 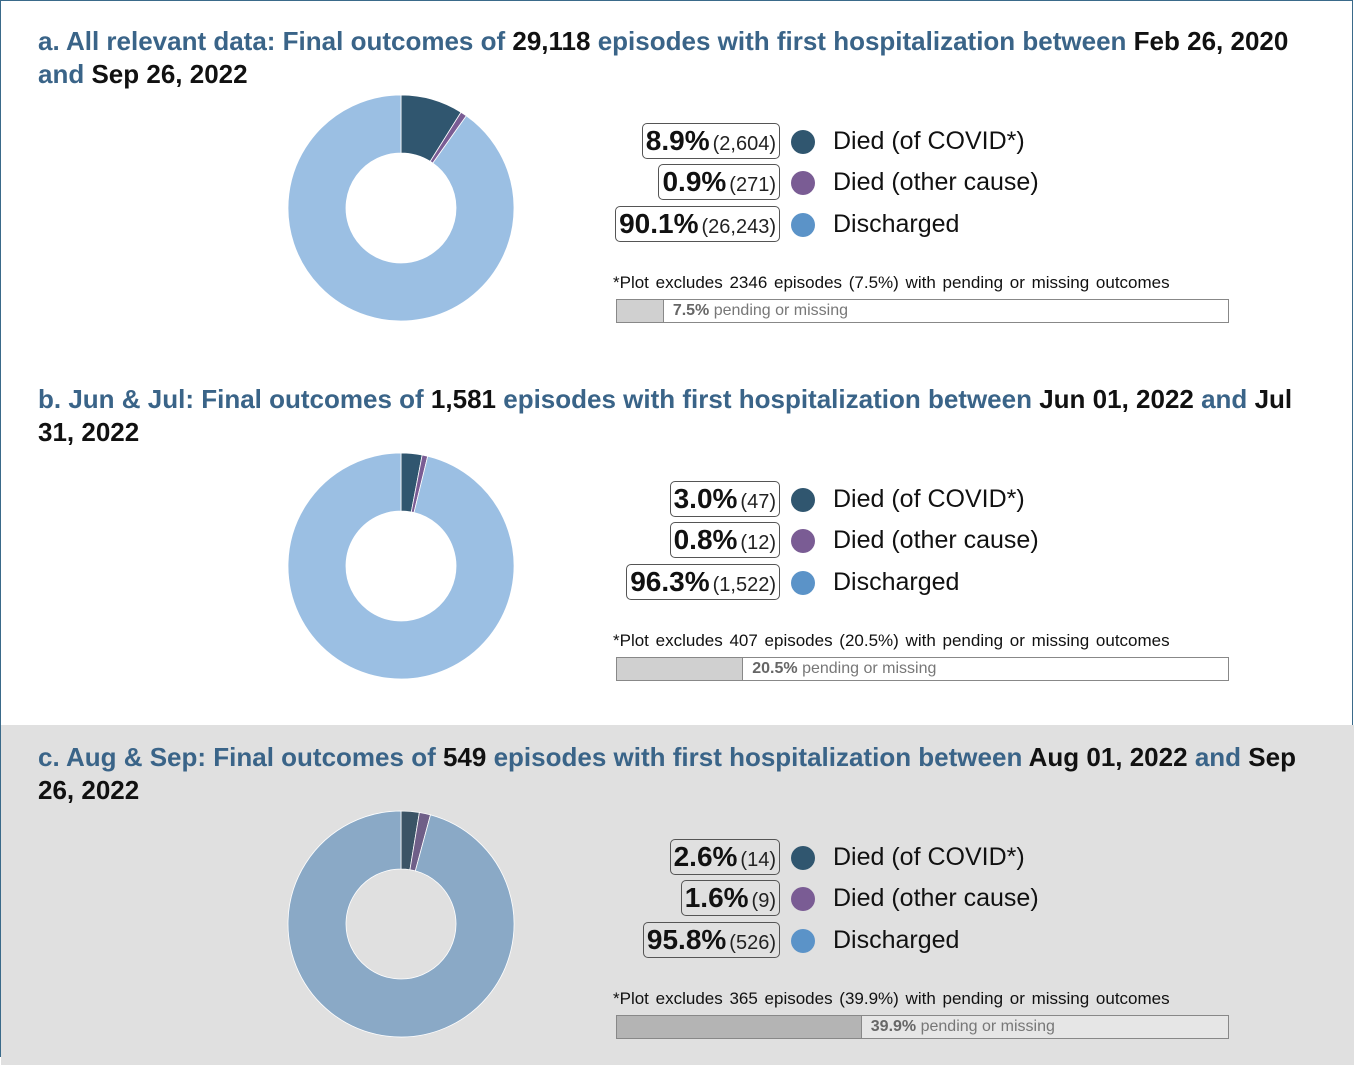 I want to click on pending-text: 20.5% pending or missing, so click(x=844, y=669).